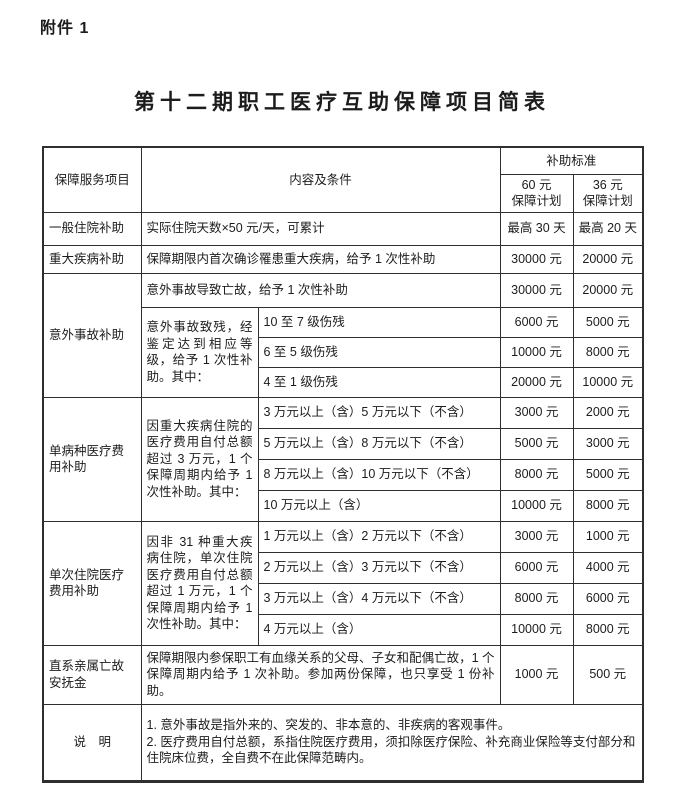 The image size is (674, 801). What do you see at coordinates (608, 629) in the screenshot?
I see `value-36-single-hosp-4: 8000 元` at bounding box center [608, 629].